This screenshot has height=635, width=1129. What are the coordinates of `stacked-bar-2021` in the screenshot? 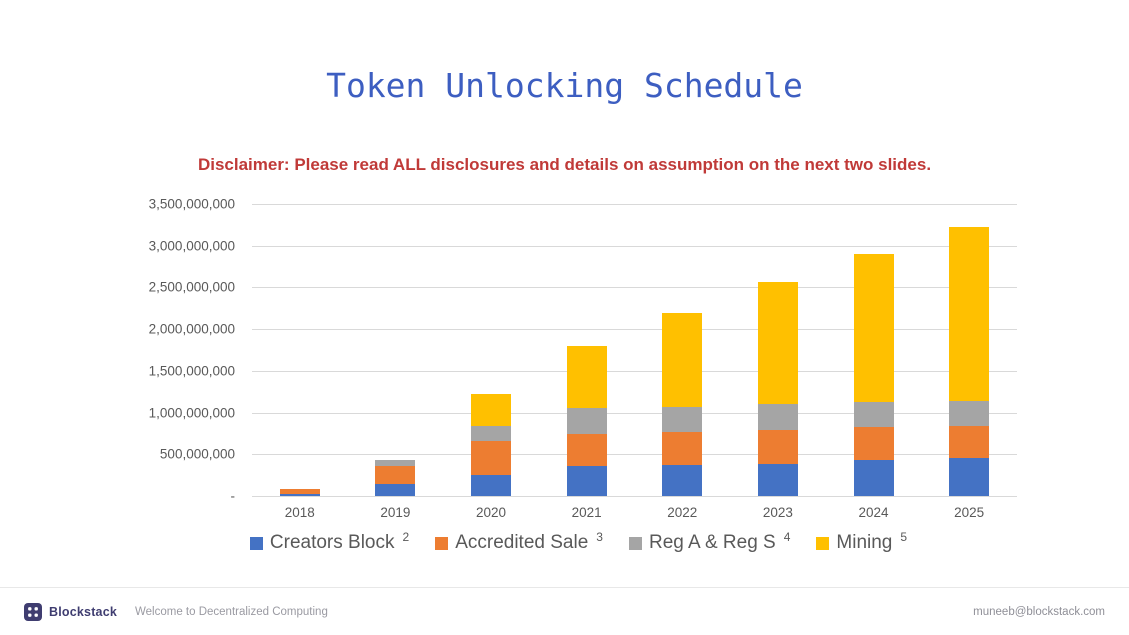 It's located at (586, 420).